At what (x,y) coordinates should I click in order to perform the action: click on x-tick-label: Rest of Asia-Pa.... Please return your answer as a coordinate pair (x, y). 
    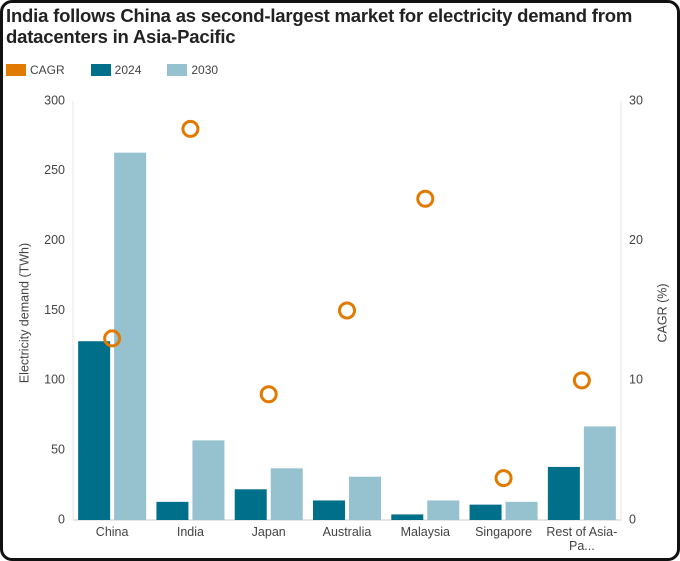
    Looking at the image, I should click on (582, 539).